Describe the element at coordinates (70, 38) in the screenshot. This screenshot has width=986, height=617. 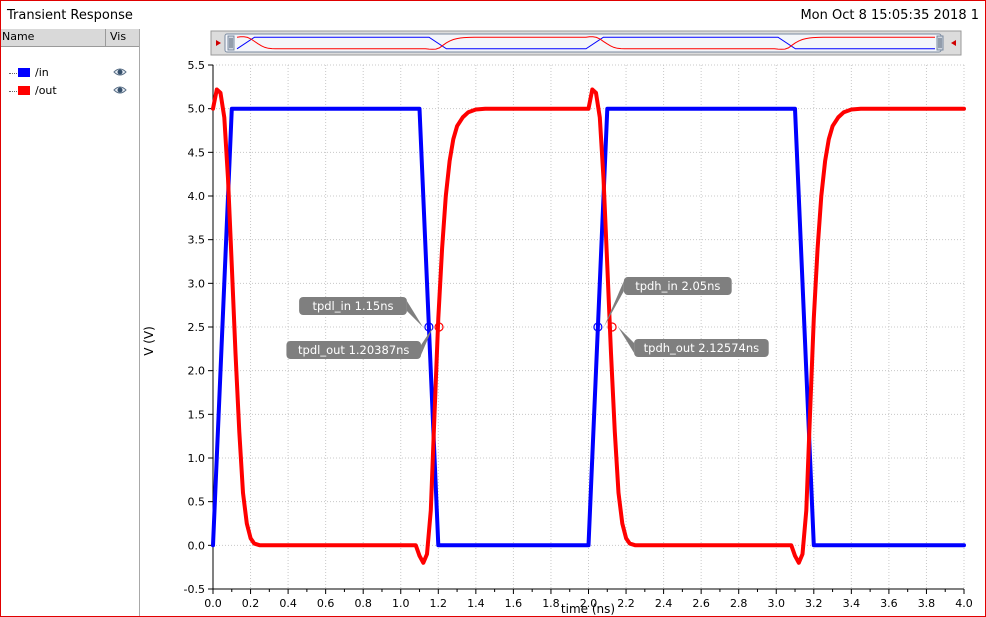
I see `legend-header: Name Vis` at that location.